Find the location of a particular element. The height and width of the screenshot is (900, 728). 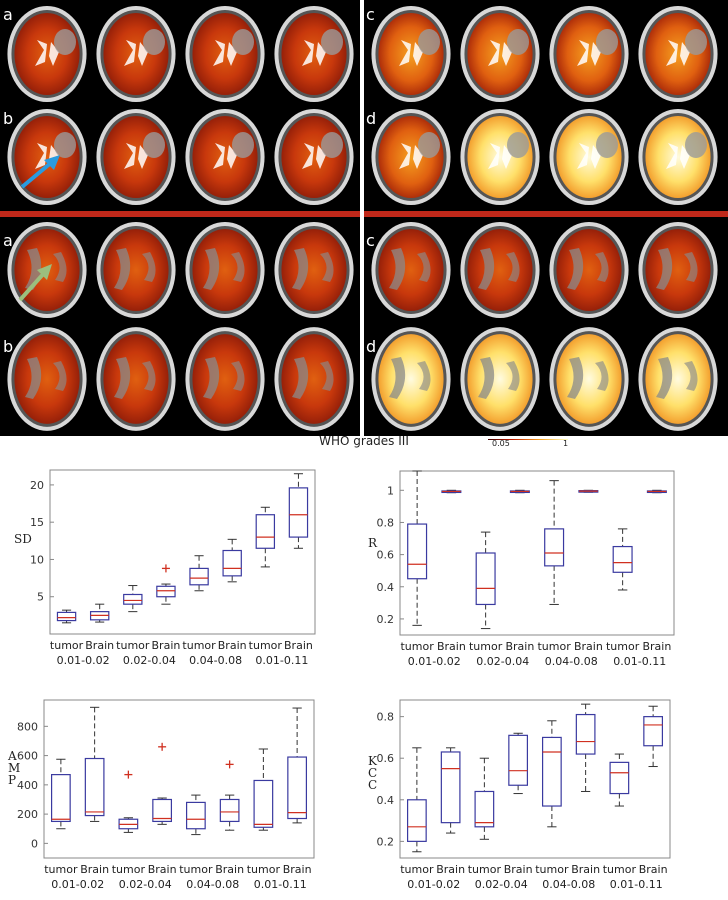

y-axis-label: M is located at coordinates (14, 768).